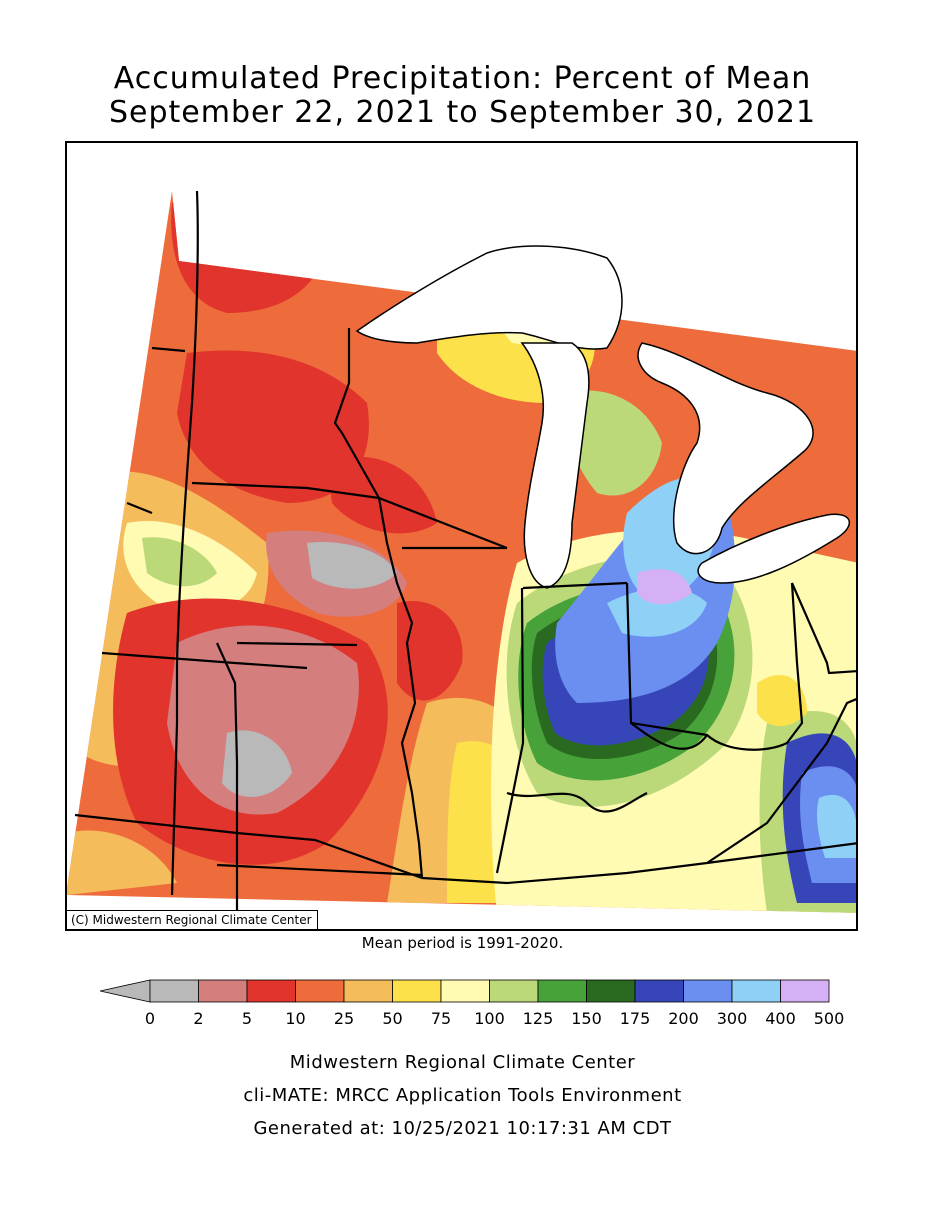  What do you see at coordinates (603, 417) in the screenshot?
I see `great-lakes` at bounding box center [603, 417].